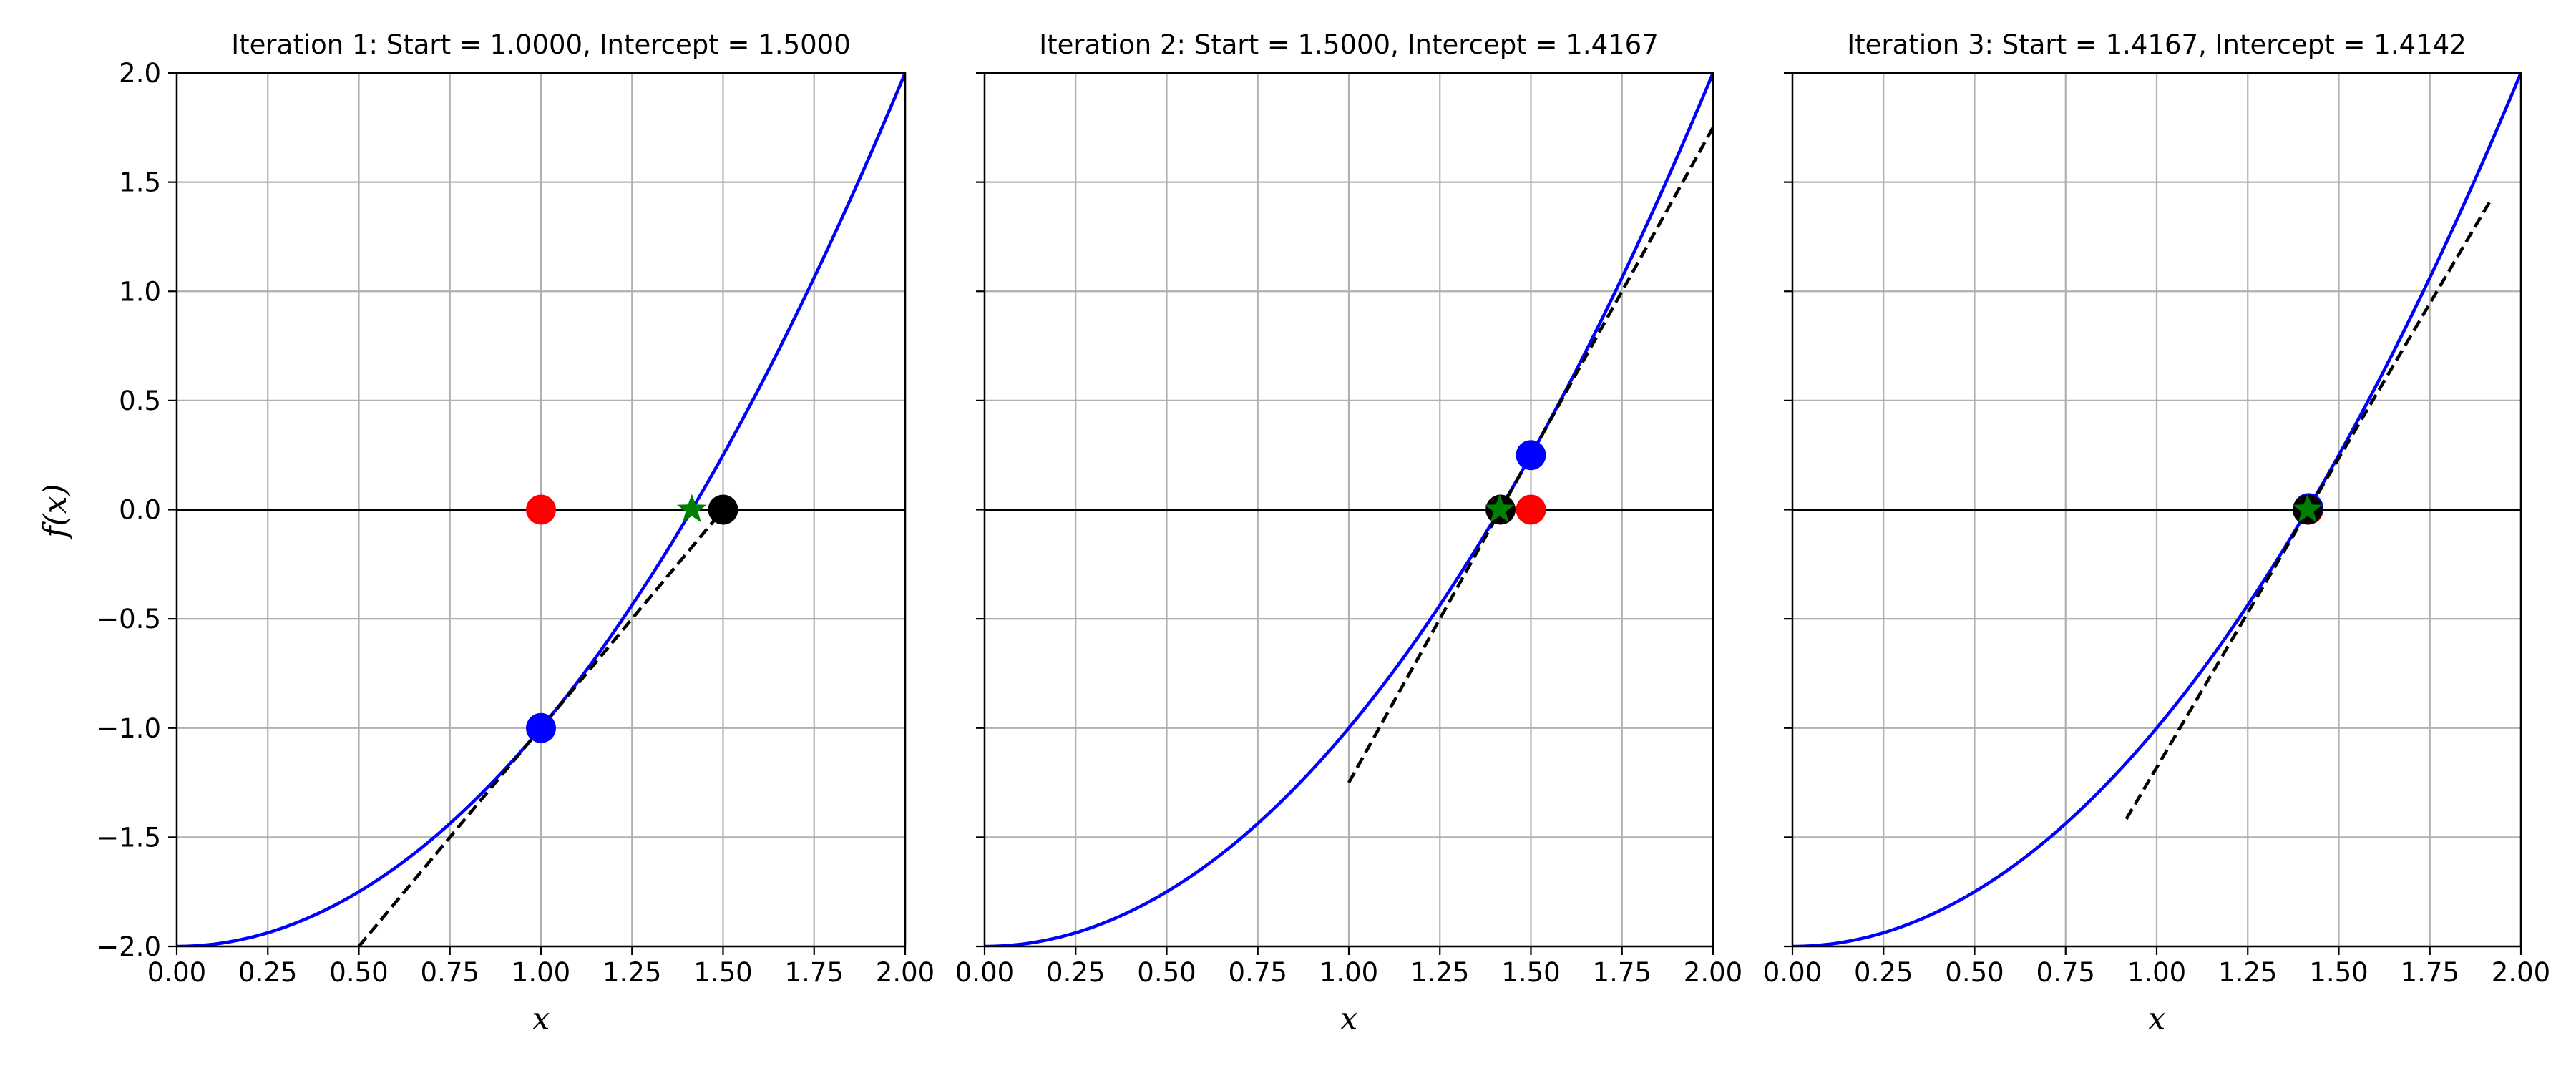 The height and width of the screenshot is (1073, 2576). What do you see at coordinates (129, 619) in the screenshot?
I see `y-tick-label: −0.5` at bounding box center [129, 619].